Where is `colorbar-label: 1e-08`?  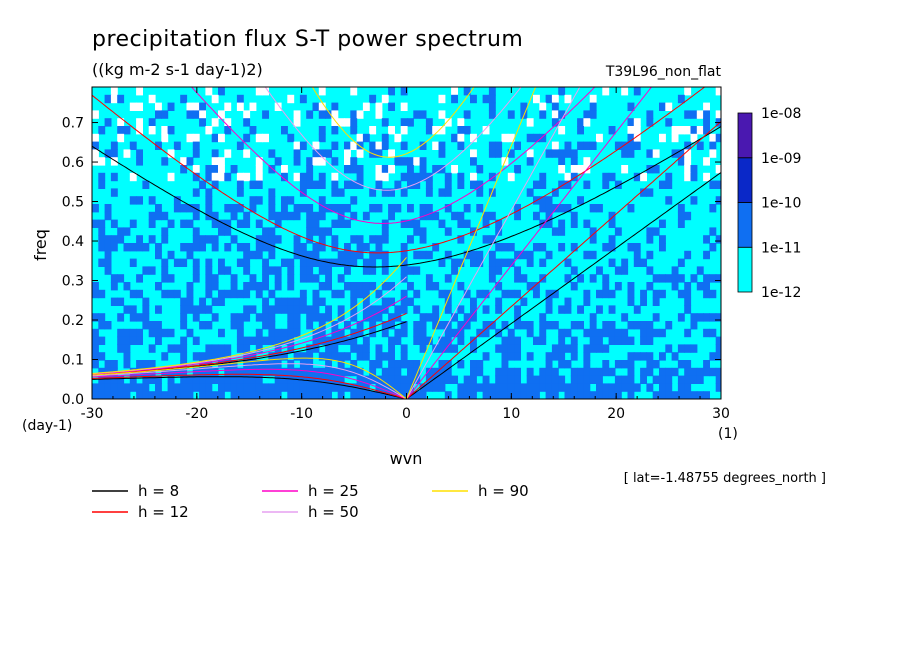 colorbar-label: 1e-08 is located at coordinates (781, 114).